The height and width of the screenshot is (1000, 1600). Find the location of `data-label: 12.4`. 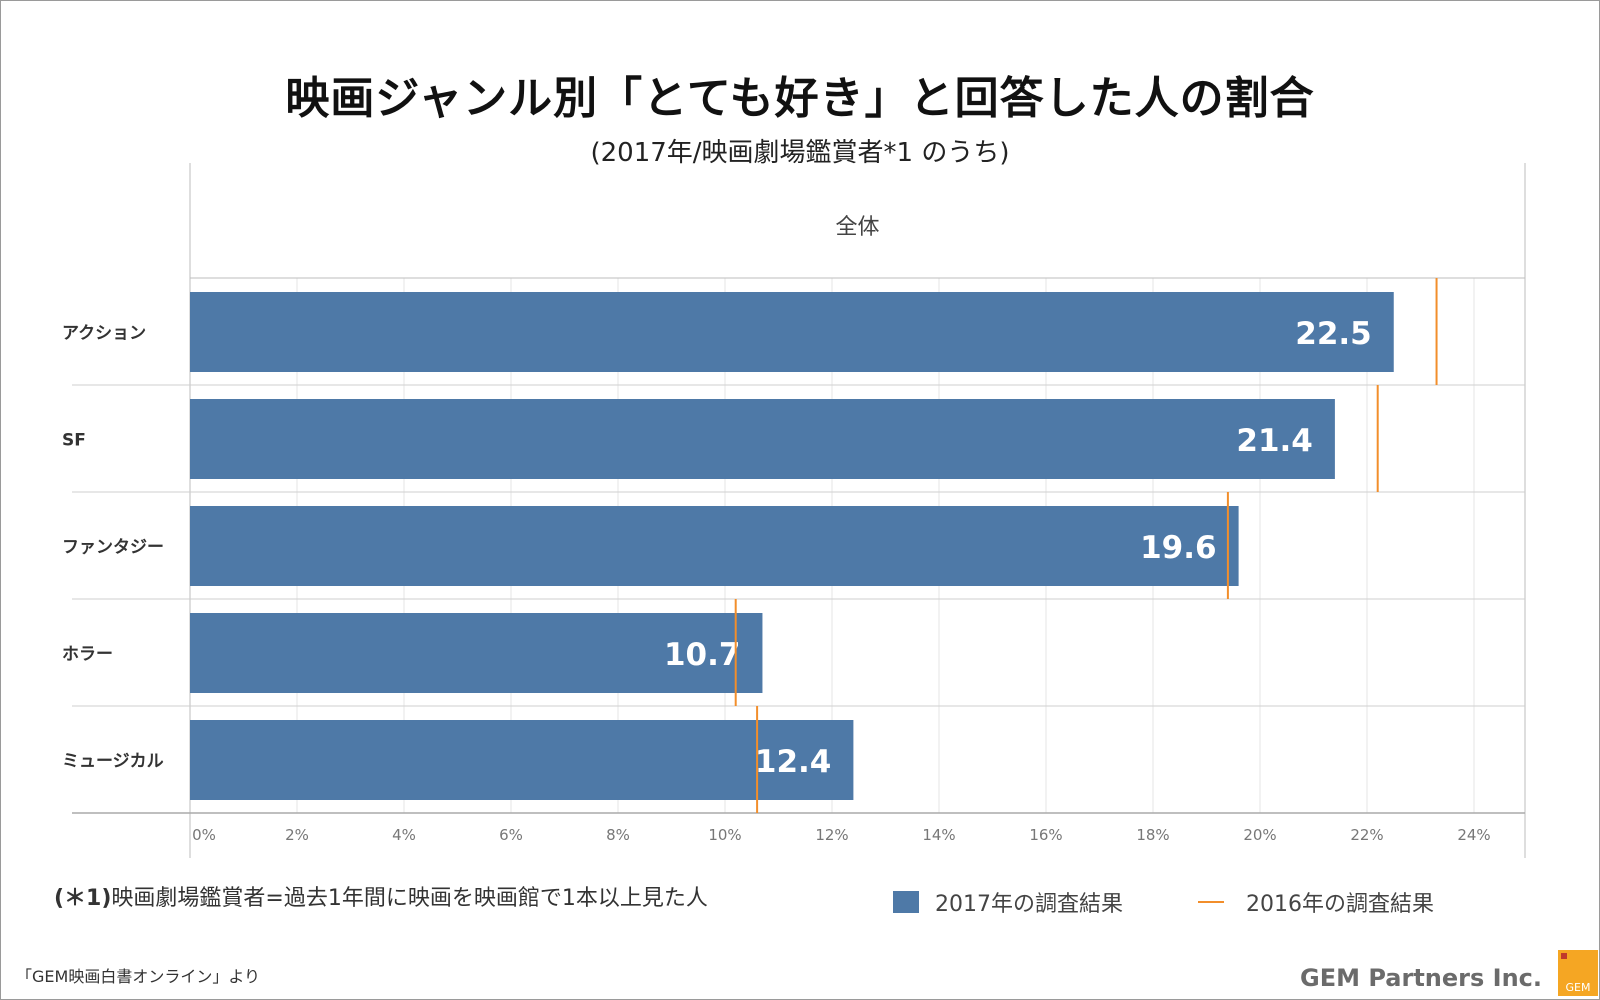

data-label: 12.4 is located at coordinates (793, 762).